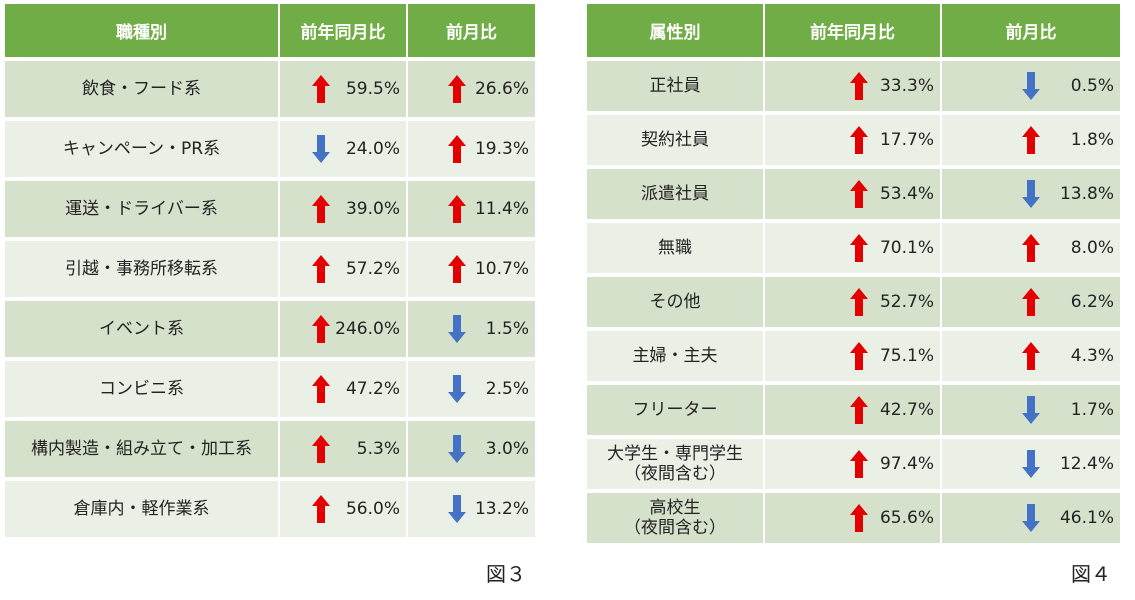 The height and width of the screenshot is (600, 1135). What do you see at coordinates (471, 147) in the screenshot?
I see `mom-cell: 19.3%` at bounding box center [471, 147].